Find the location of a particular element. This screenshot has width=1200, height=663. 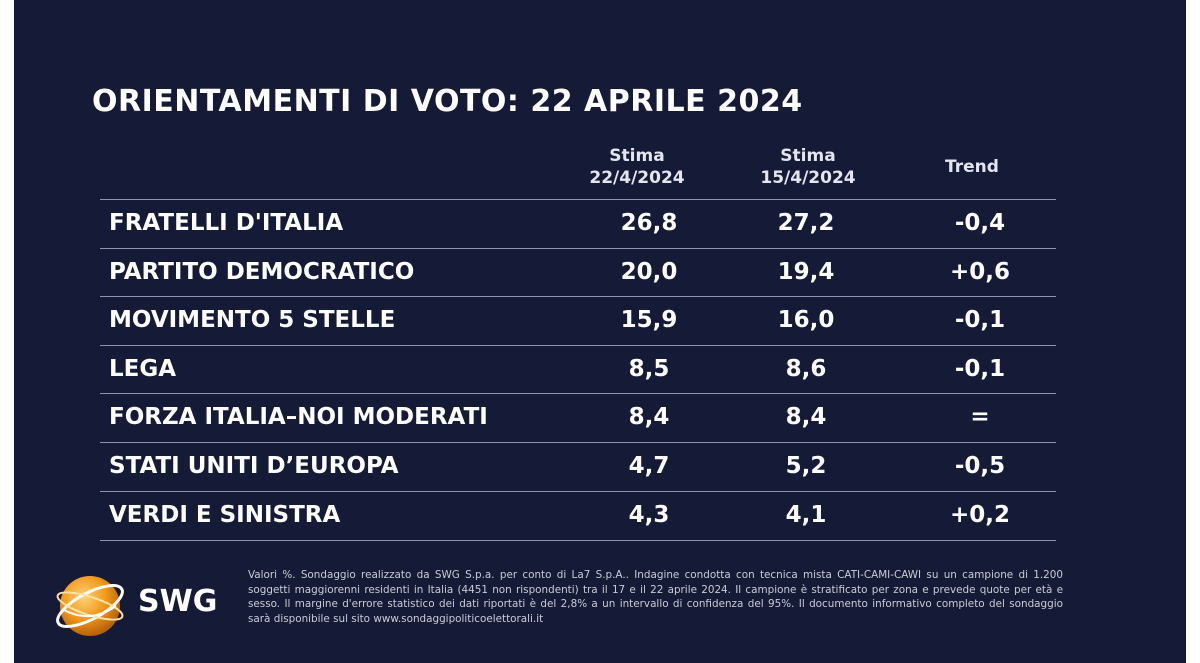

previous-estimate: 8,6 is located at coordinates (806, 369).